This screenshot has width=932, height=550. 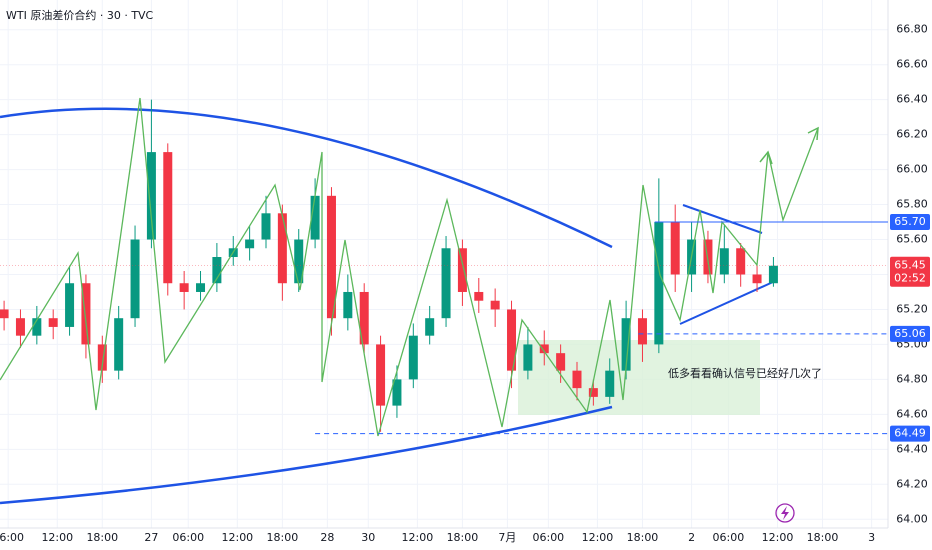 What do you see at coordinates (306, 455) in the screenshot?
I see `arc-bottom` at bounding box center [306, 455].